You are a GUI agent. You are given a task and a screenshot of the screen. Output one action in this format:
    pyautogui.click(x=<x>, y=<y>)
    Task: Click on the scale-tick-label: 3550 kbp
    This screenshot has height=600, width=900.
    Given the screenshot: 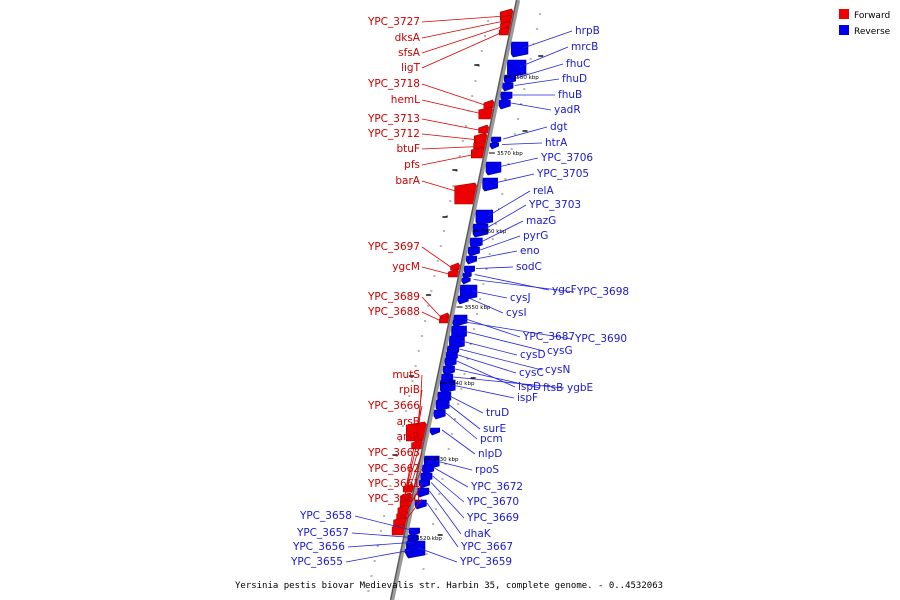 What is the action you would take?
    pyautogui.click(x=478, y=308)
    